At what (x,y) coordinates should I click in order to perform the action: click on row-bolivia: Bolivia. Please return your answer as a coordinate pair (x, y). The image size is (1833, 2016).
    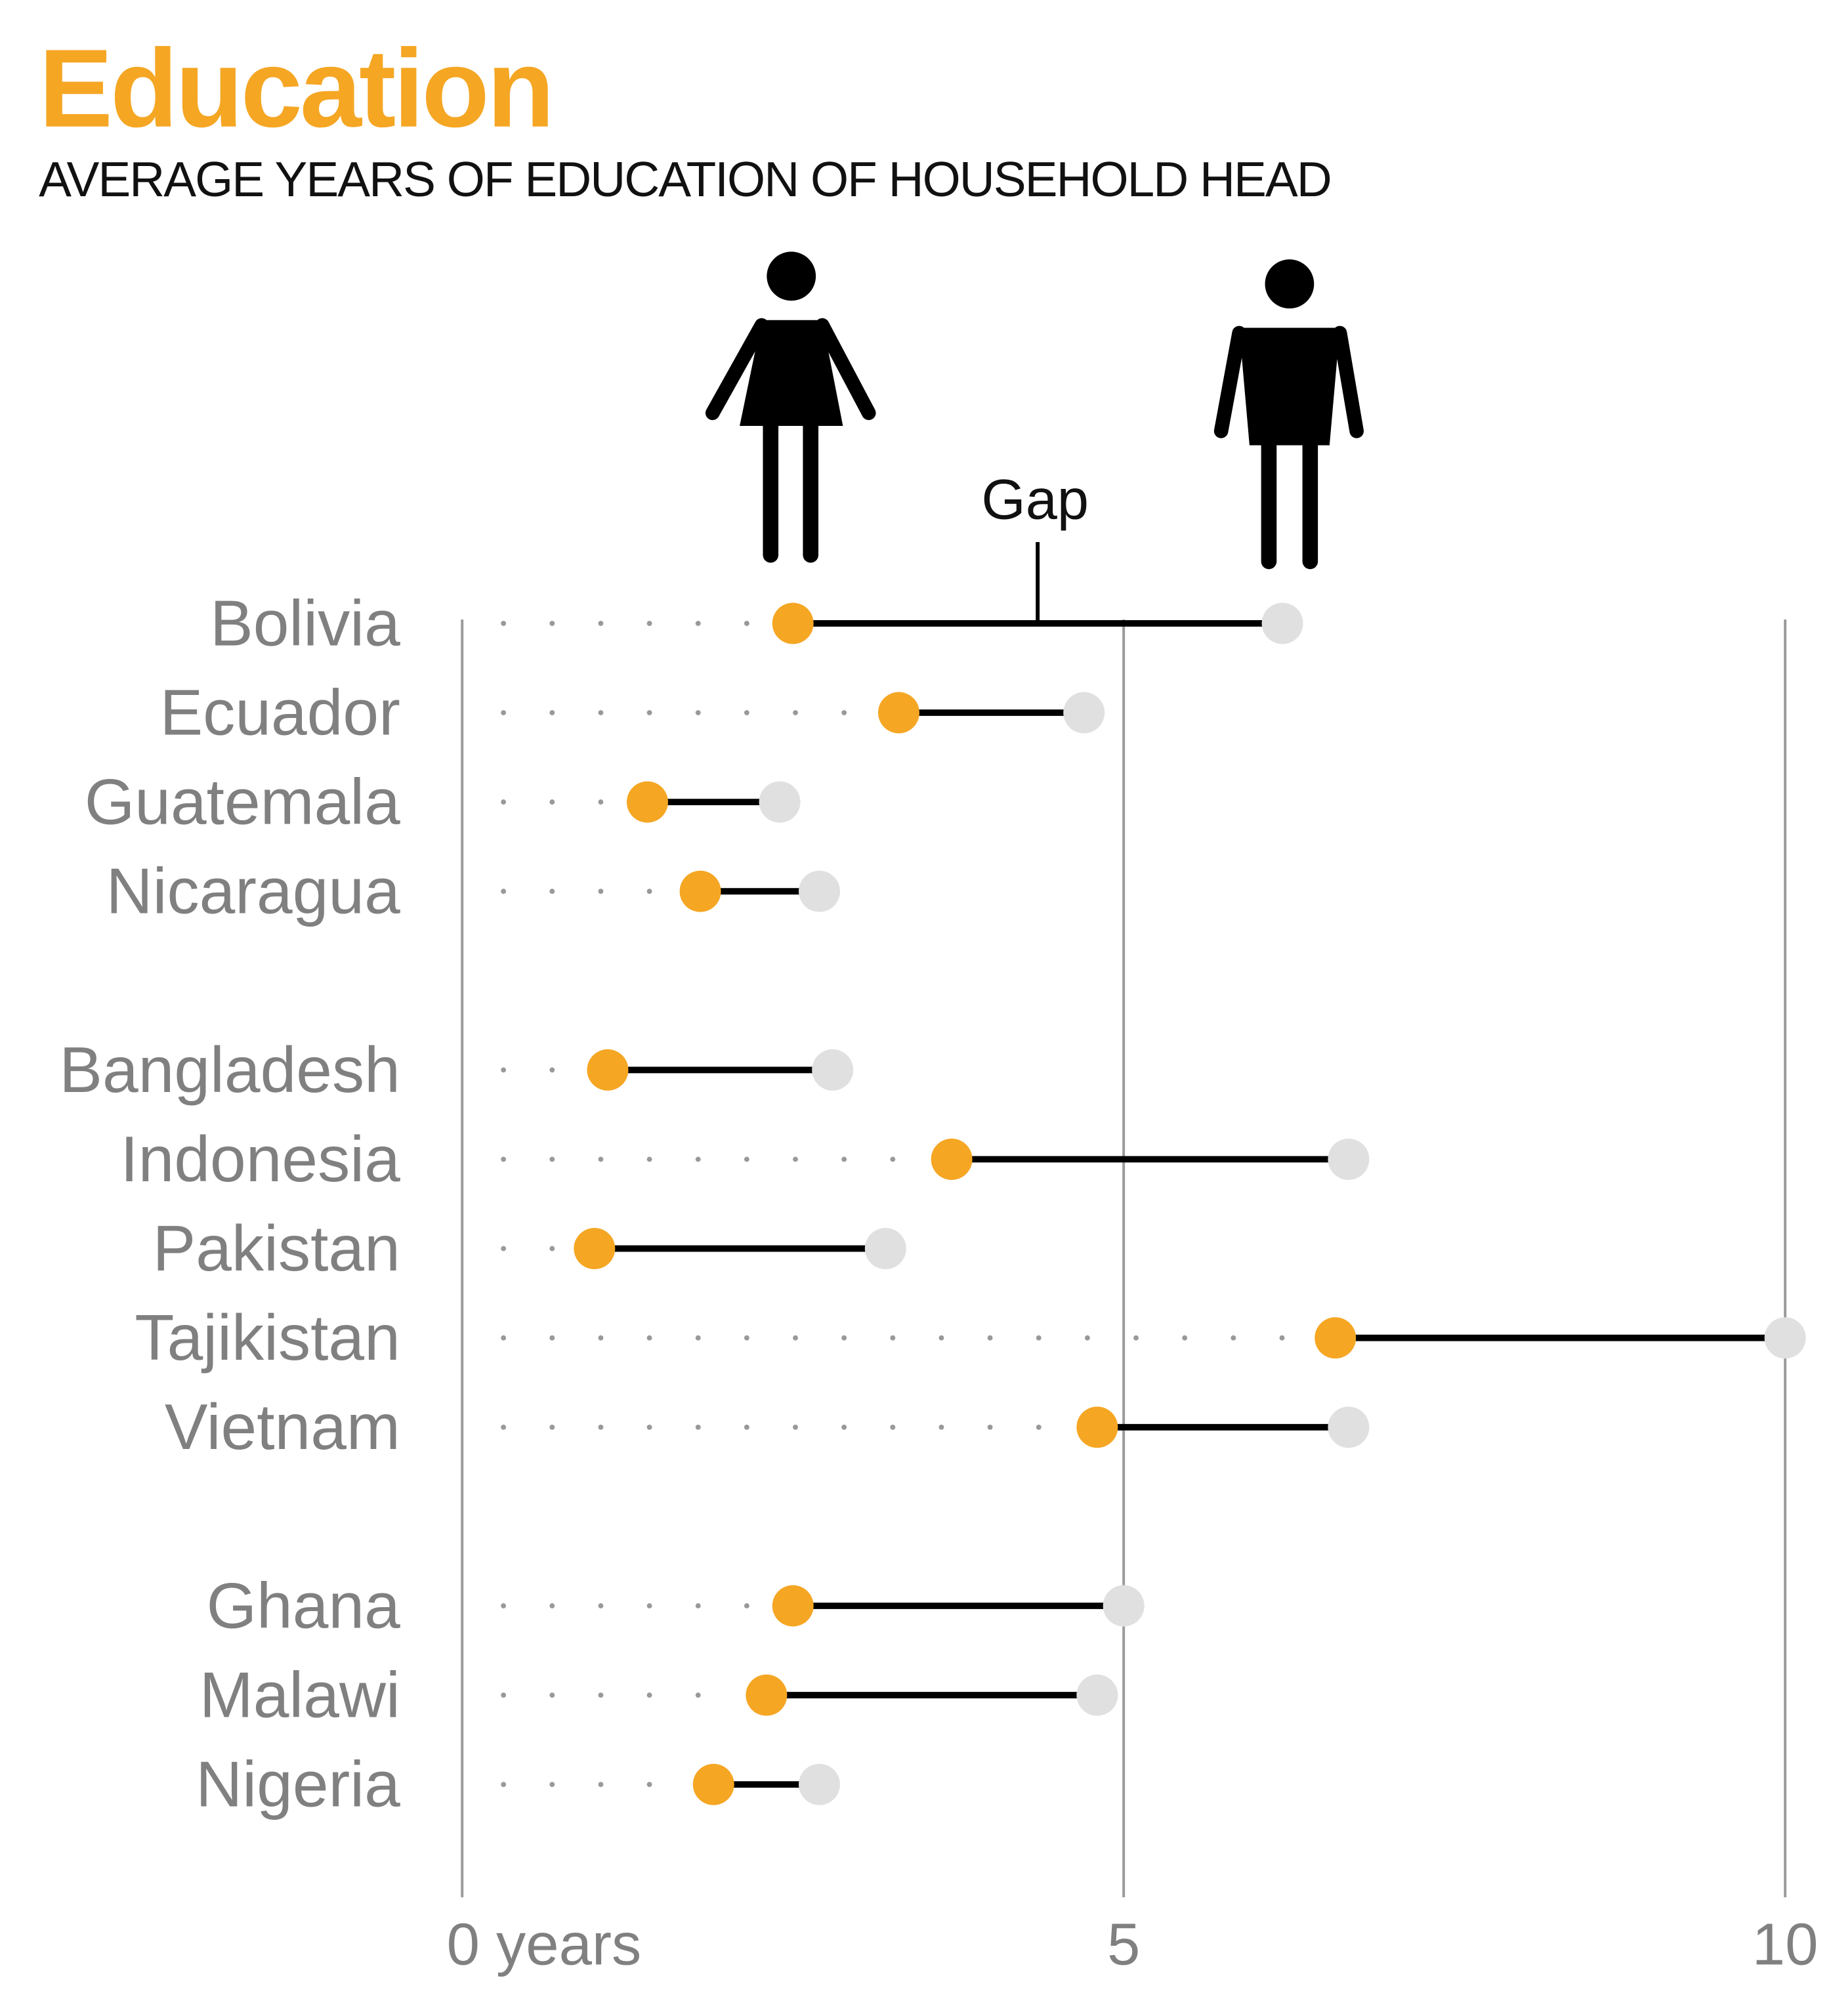
    Looking at the image, I should click on (757, 623).